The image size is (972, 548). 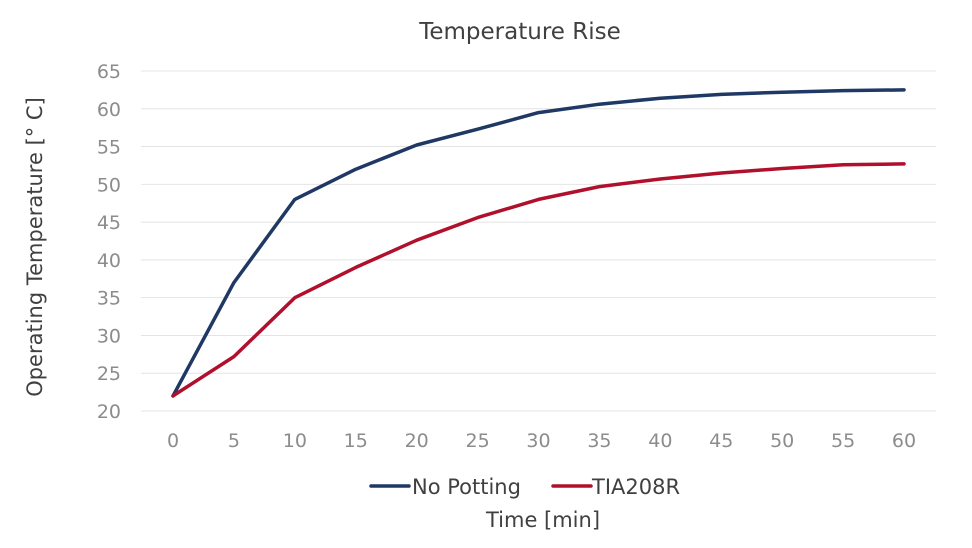 What do you see at coordinates (173, 441) in the screenshot?
I see `x-tick-label: 0` at bounding box center [173, 441].